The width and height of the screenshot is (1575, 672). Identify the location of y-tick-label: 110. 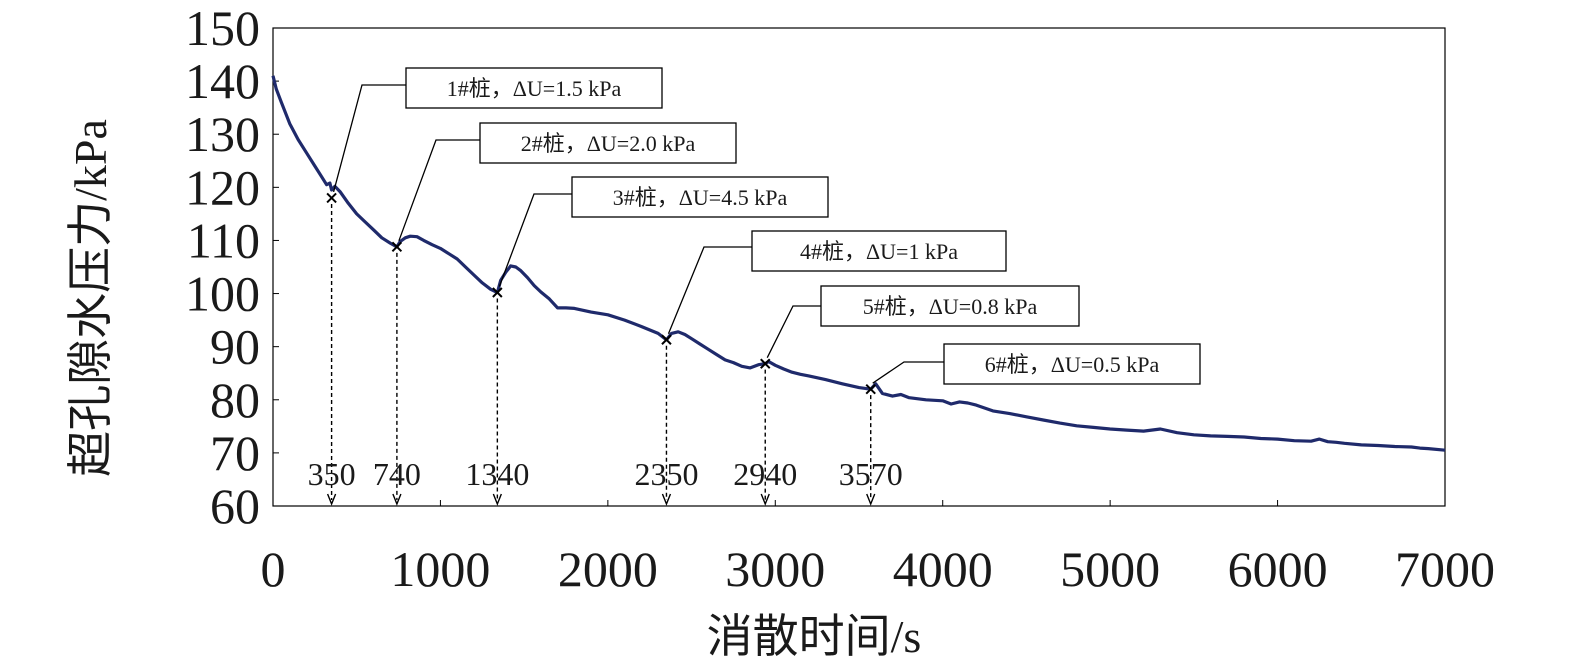
(223, 240).